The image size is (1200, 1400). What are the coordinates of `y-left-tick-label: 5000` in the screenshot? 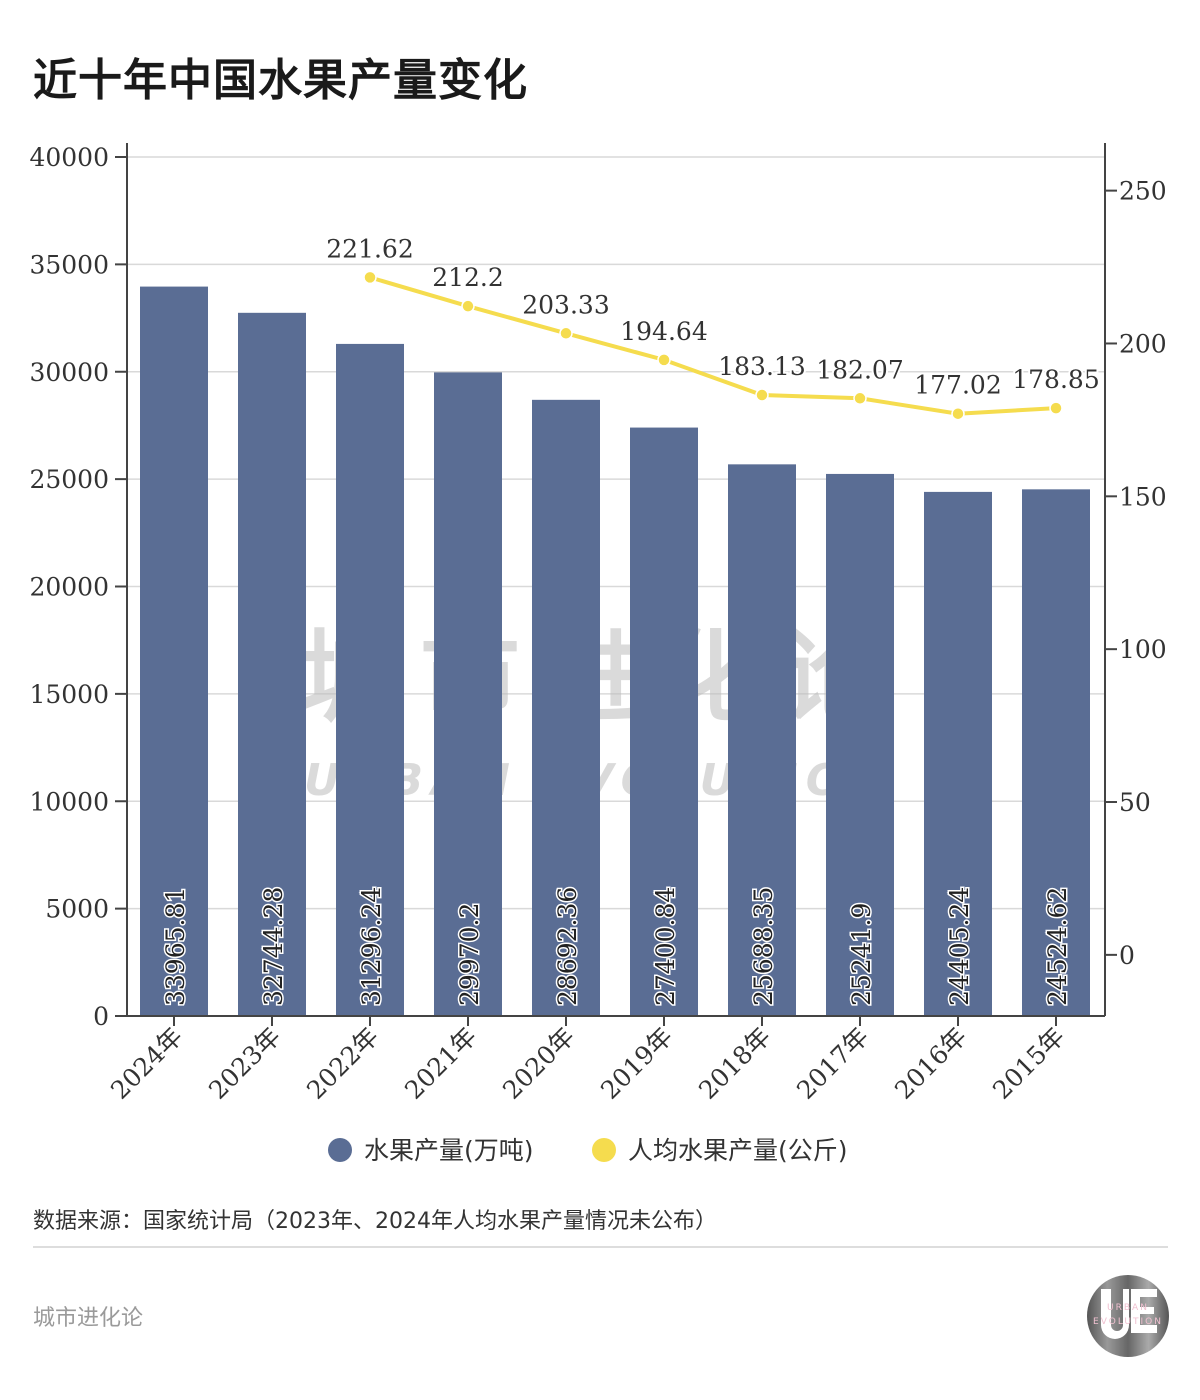 It's located at (77, 909).